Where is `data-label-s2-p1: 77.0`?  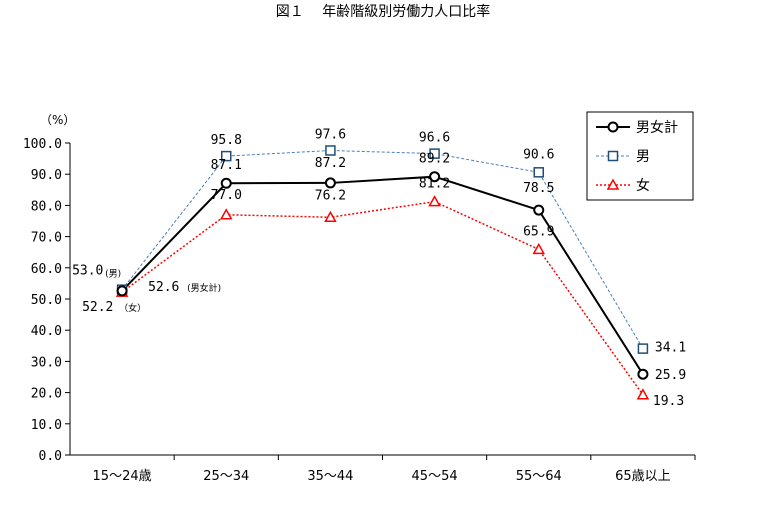
data-label-s2-p1: 77.0 is located at coordinates (226, 195).